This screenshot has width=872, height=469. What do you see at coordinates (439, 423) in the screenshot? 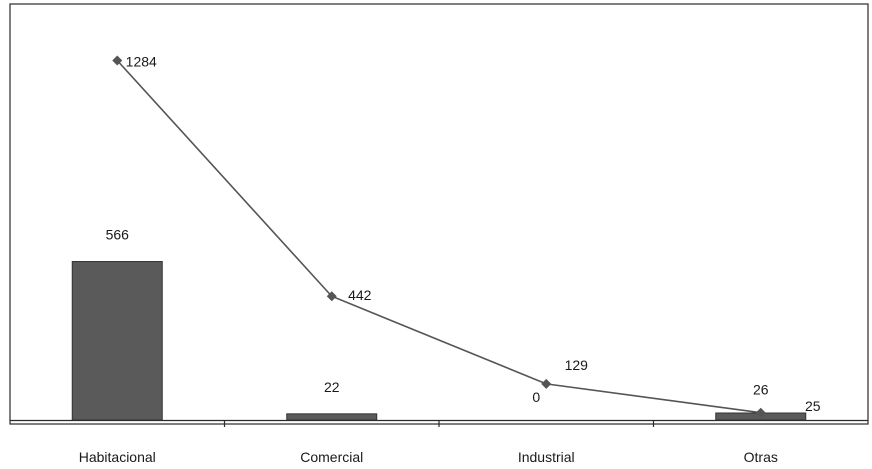
I see `x-axis-ticks` at bounding box center [439, 423].